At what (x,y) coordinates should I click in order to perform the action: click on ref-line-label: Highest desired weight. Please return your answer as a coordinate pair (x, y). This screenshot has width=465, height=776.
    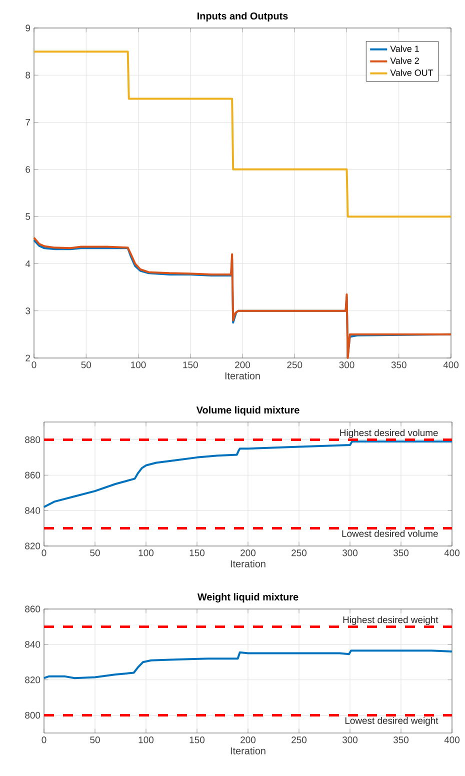
    Looking at the image, I should click on (390, 621).